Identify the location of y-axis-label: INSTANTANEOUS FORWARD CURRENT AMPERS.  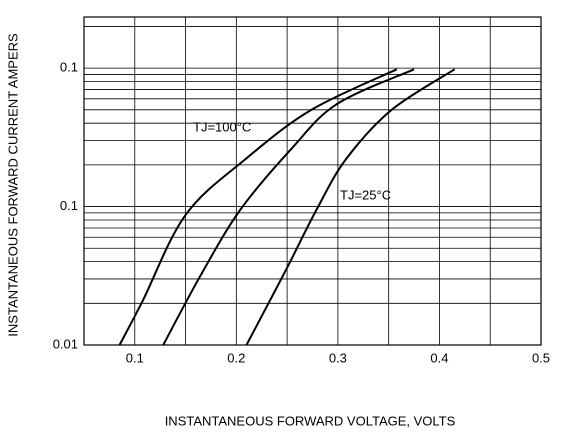
(12, 185).